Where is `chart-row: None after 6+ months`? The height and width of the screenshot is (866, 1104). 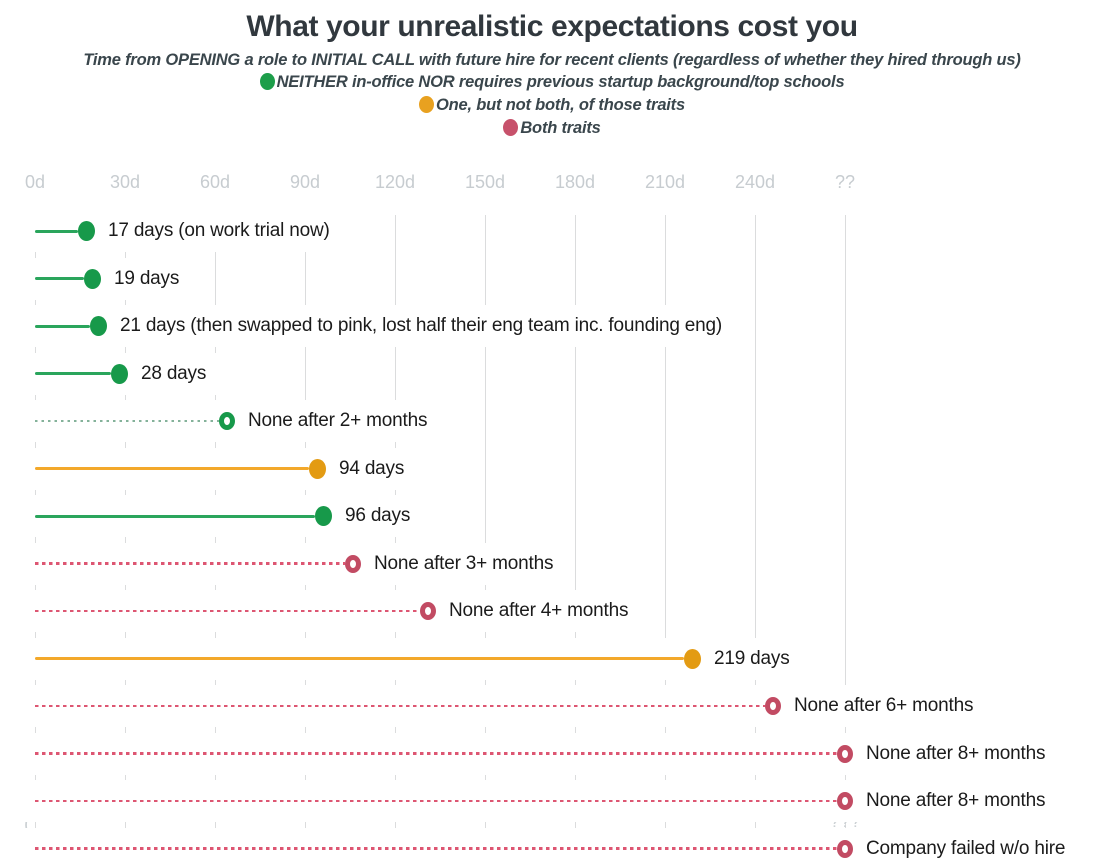
chart-row: None after 6+ months is located at coordinates (492, 706).